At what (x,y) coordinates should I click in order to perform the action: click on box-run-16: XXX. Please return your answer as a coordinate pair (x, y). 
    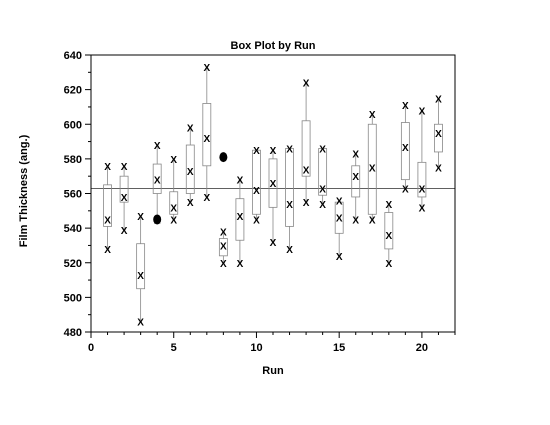
    Looking at the image, I should click on (356, 188).